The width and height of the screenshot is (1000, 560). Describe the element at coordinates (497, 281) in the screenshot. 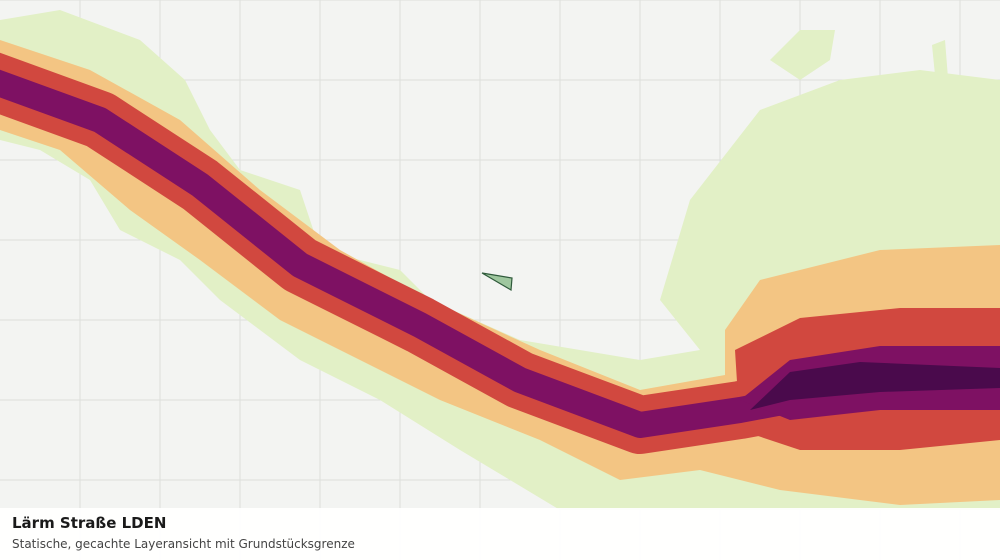

I see `parcel-boundary` at that location.